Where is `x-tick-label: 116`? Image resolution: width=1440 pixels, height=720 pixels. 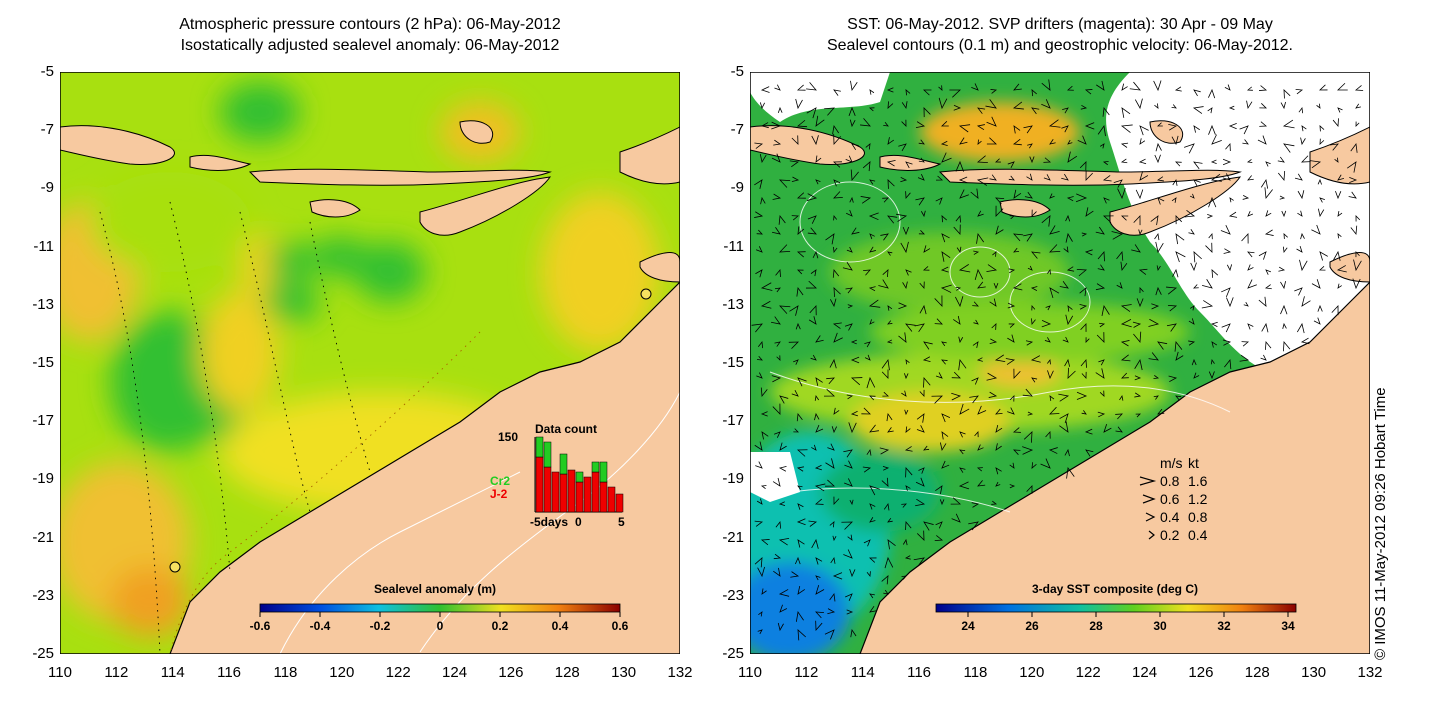
x-tick-label: 116 is located at coordinates (229, 672).